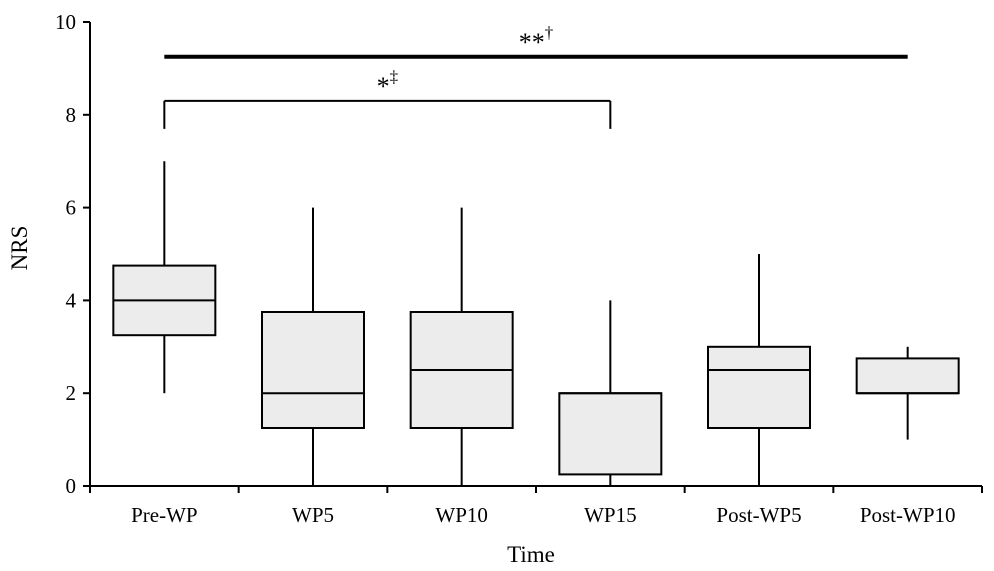 This screenshot has width=994, height=571. I want to click on significance-label: **†, so click(536, 40).